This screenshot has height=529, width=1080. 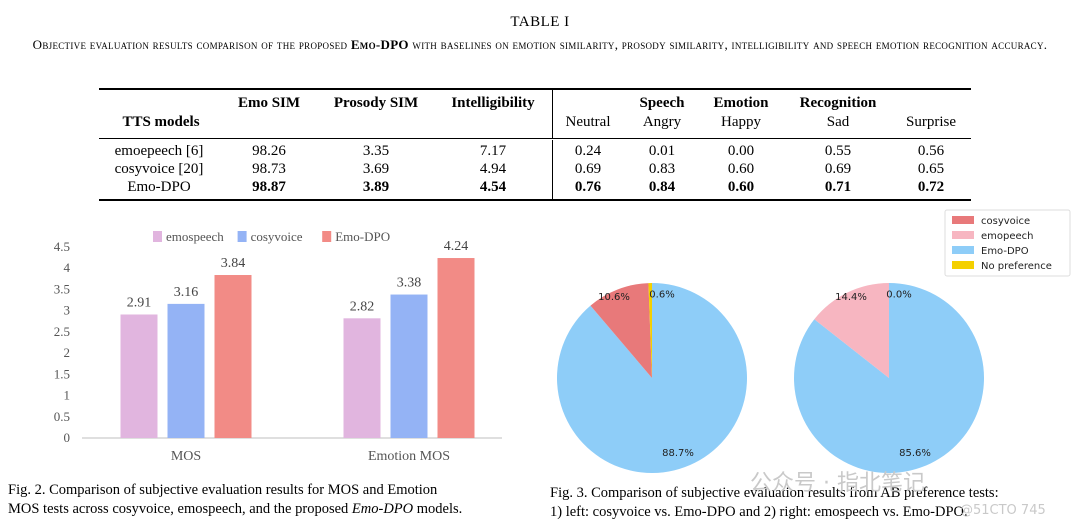 What do you see at coordinates (269, 103) in the screenshot?
I see `header-emo-sim: Emo SIM` at bounding box center [269, 103].